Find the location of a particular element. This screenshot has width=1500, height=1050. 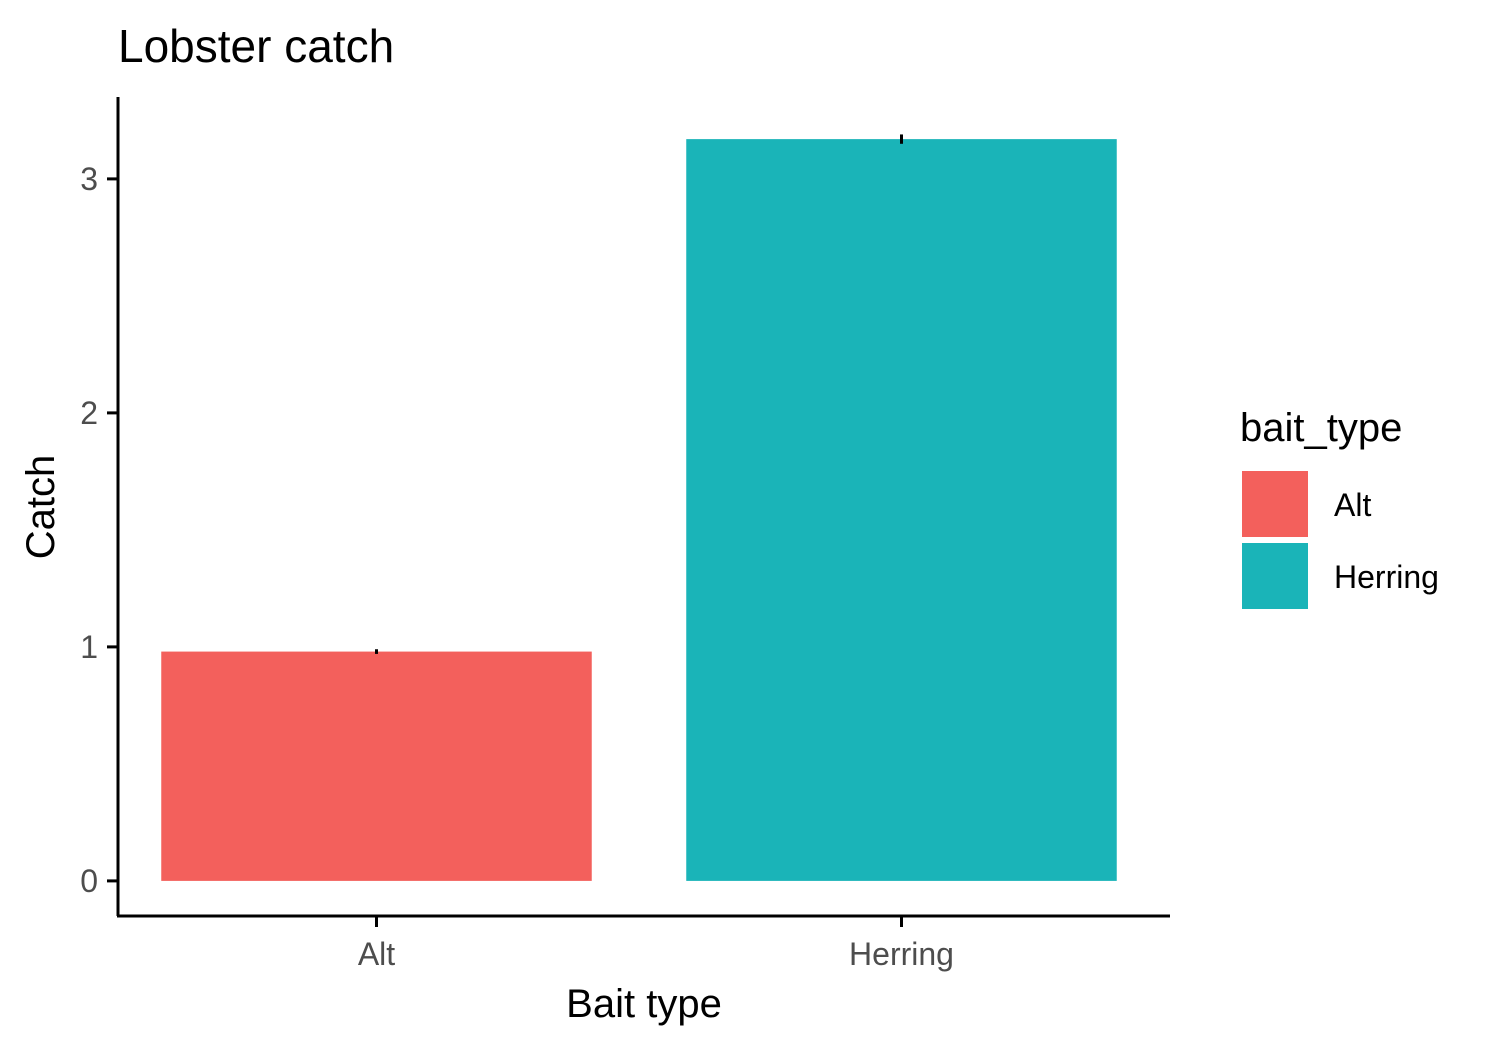

x-tick-label-alt: Alt is located at coordinates (376, 954).